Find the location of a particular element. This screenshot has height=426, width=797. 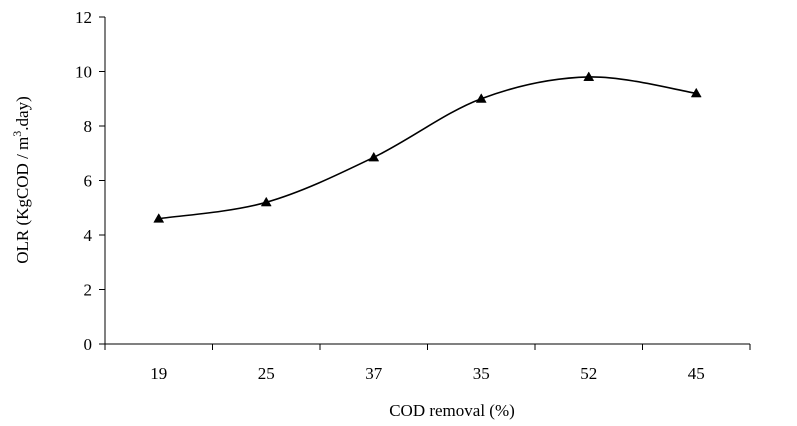

x-tick-label: 19 is located at coordinates (158, 373).